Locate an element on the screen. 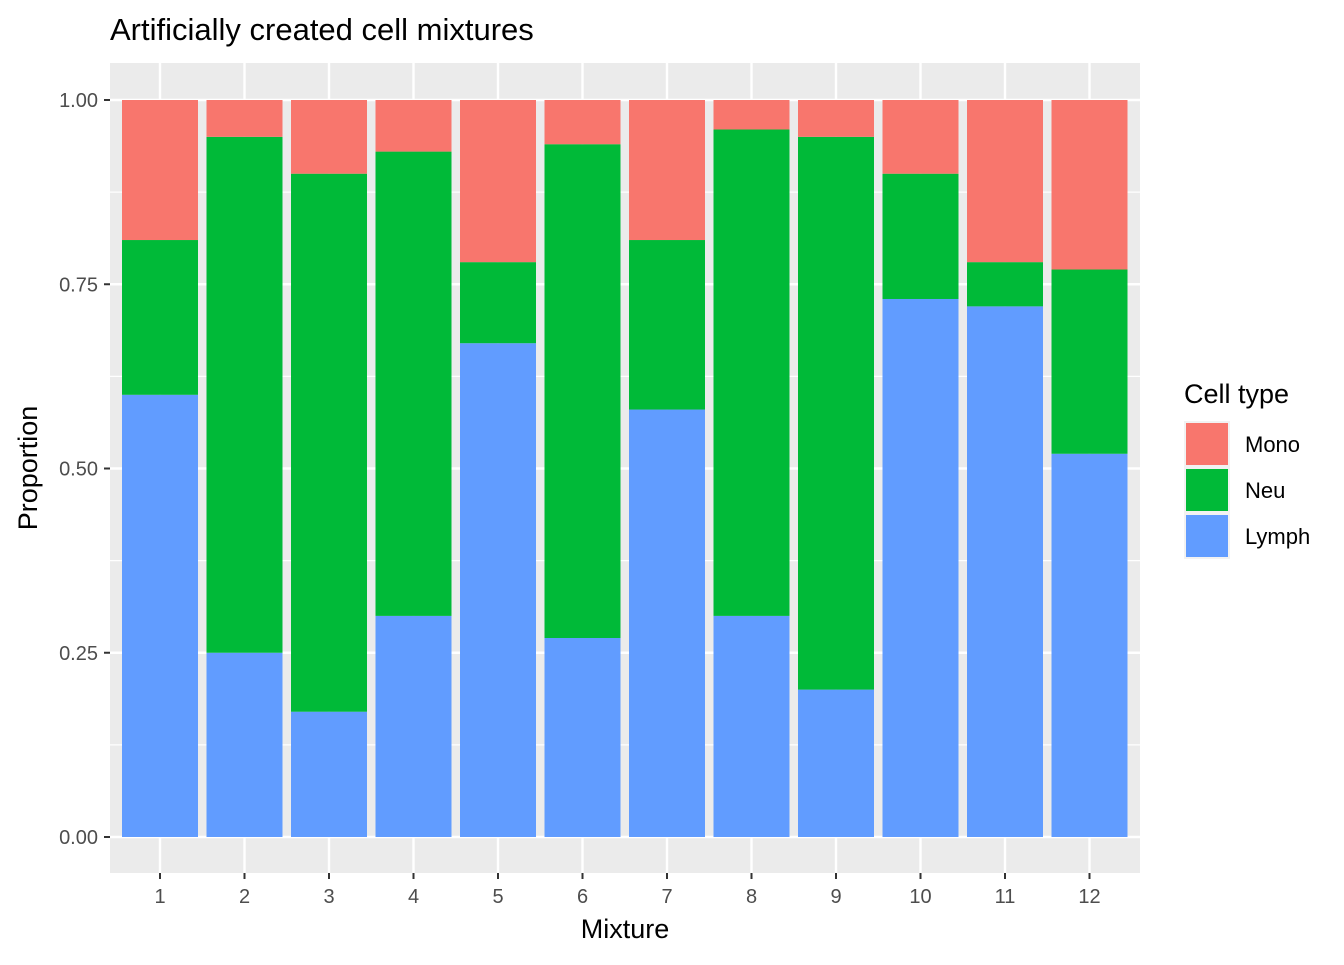 The width and height of the screenshot is (1344, 965). x-axis-label: Mixture is located at coordinates (625, 929).